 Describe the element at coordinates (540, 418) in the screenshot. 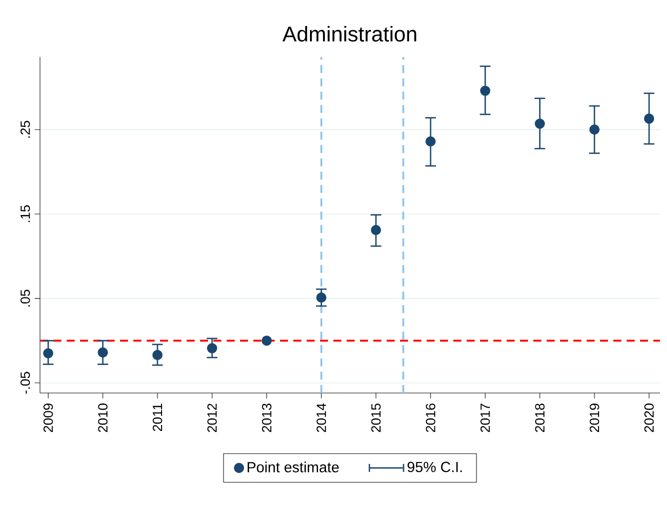

I see `x-tick-label: 2018` at that location.